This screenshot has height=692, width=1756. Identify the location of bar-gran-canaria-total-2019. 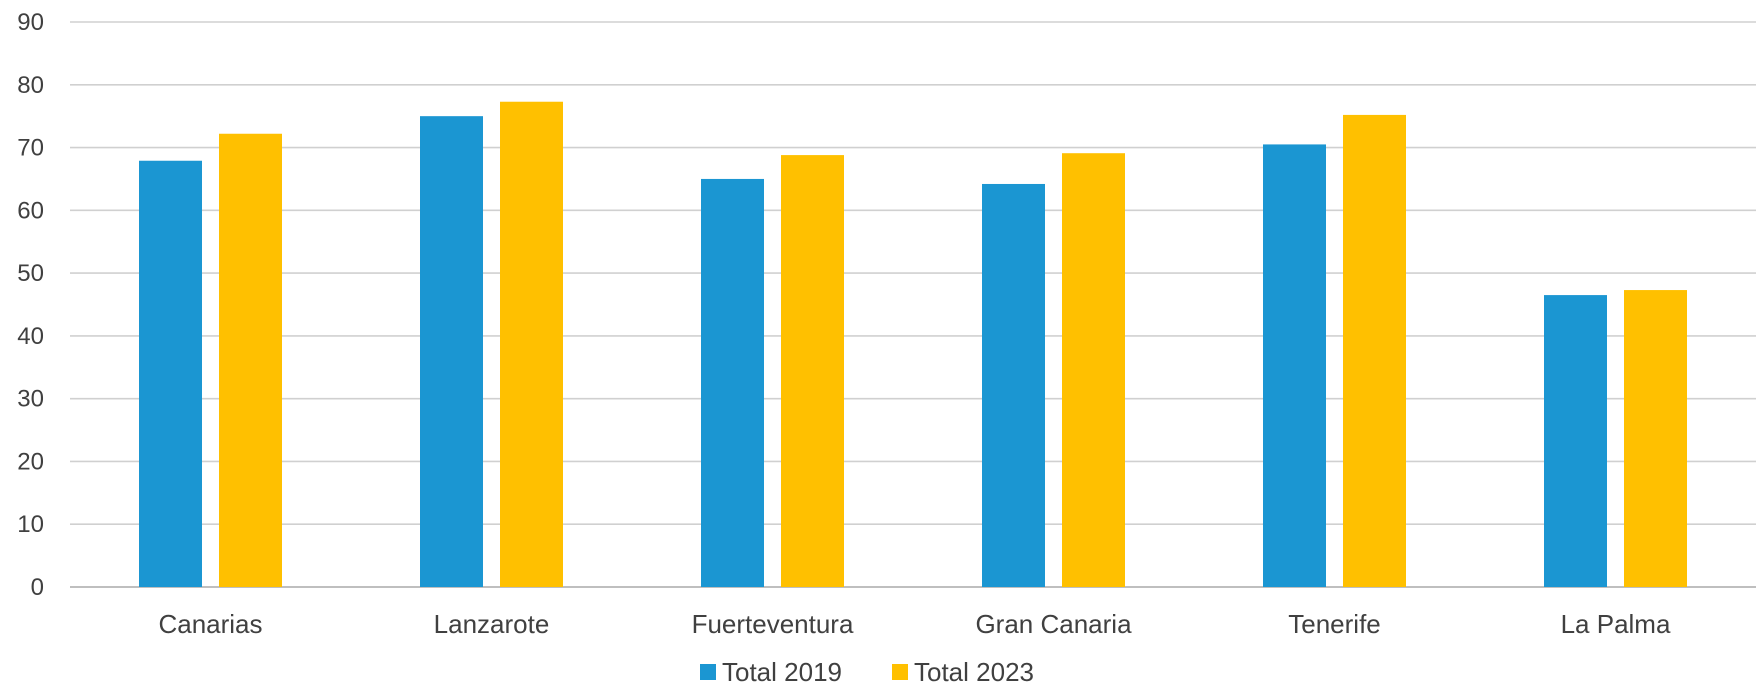
(1013, 385).